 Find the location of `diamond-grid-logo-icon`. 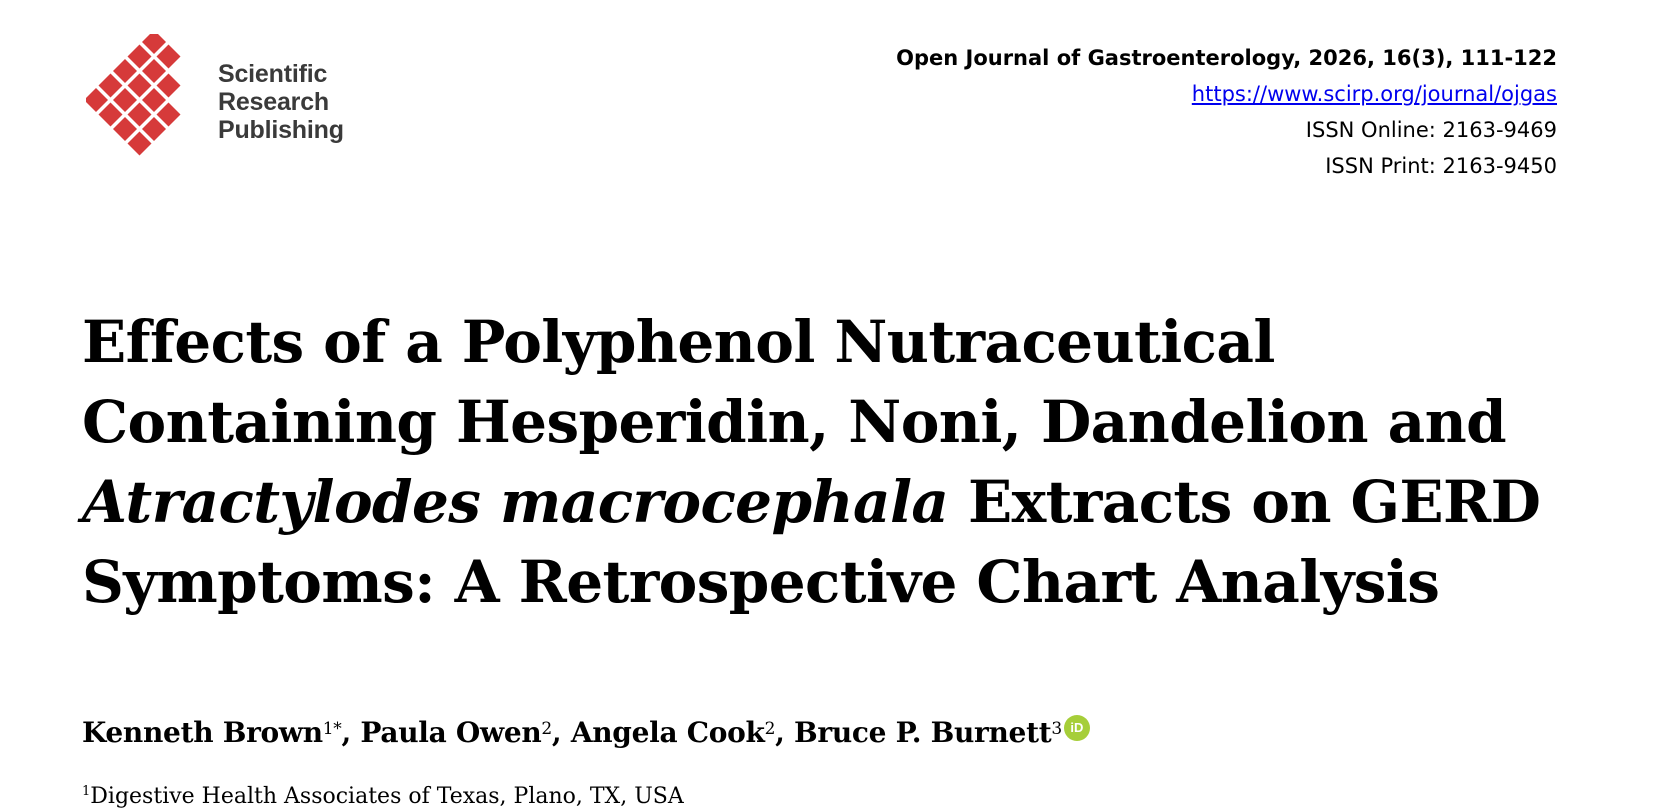

diamond-grid-logo-icon is located at coordinates (133, 95).